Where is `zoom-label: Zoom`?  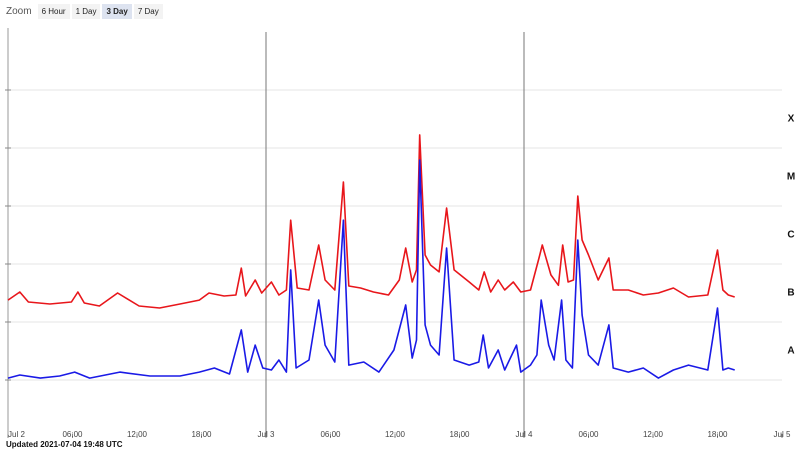 zoom-label: Zoom is located at coordinates (19, 11).